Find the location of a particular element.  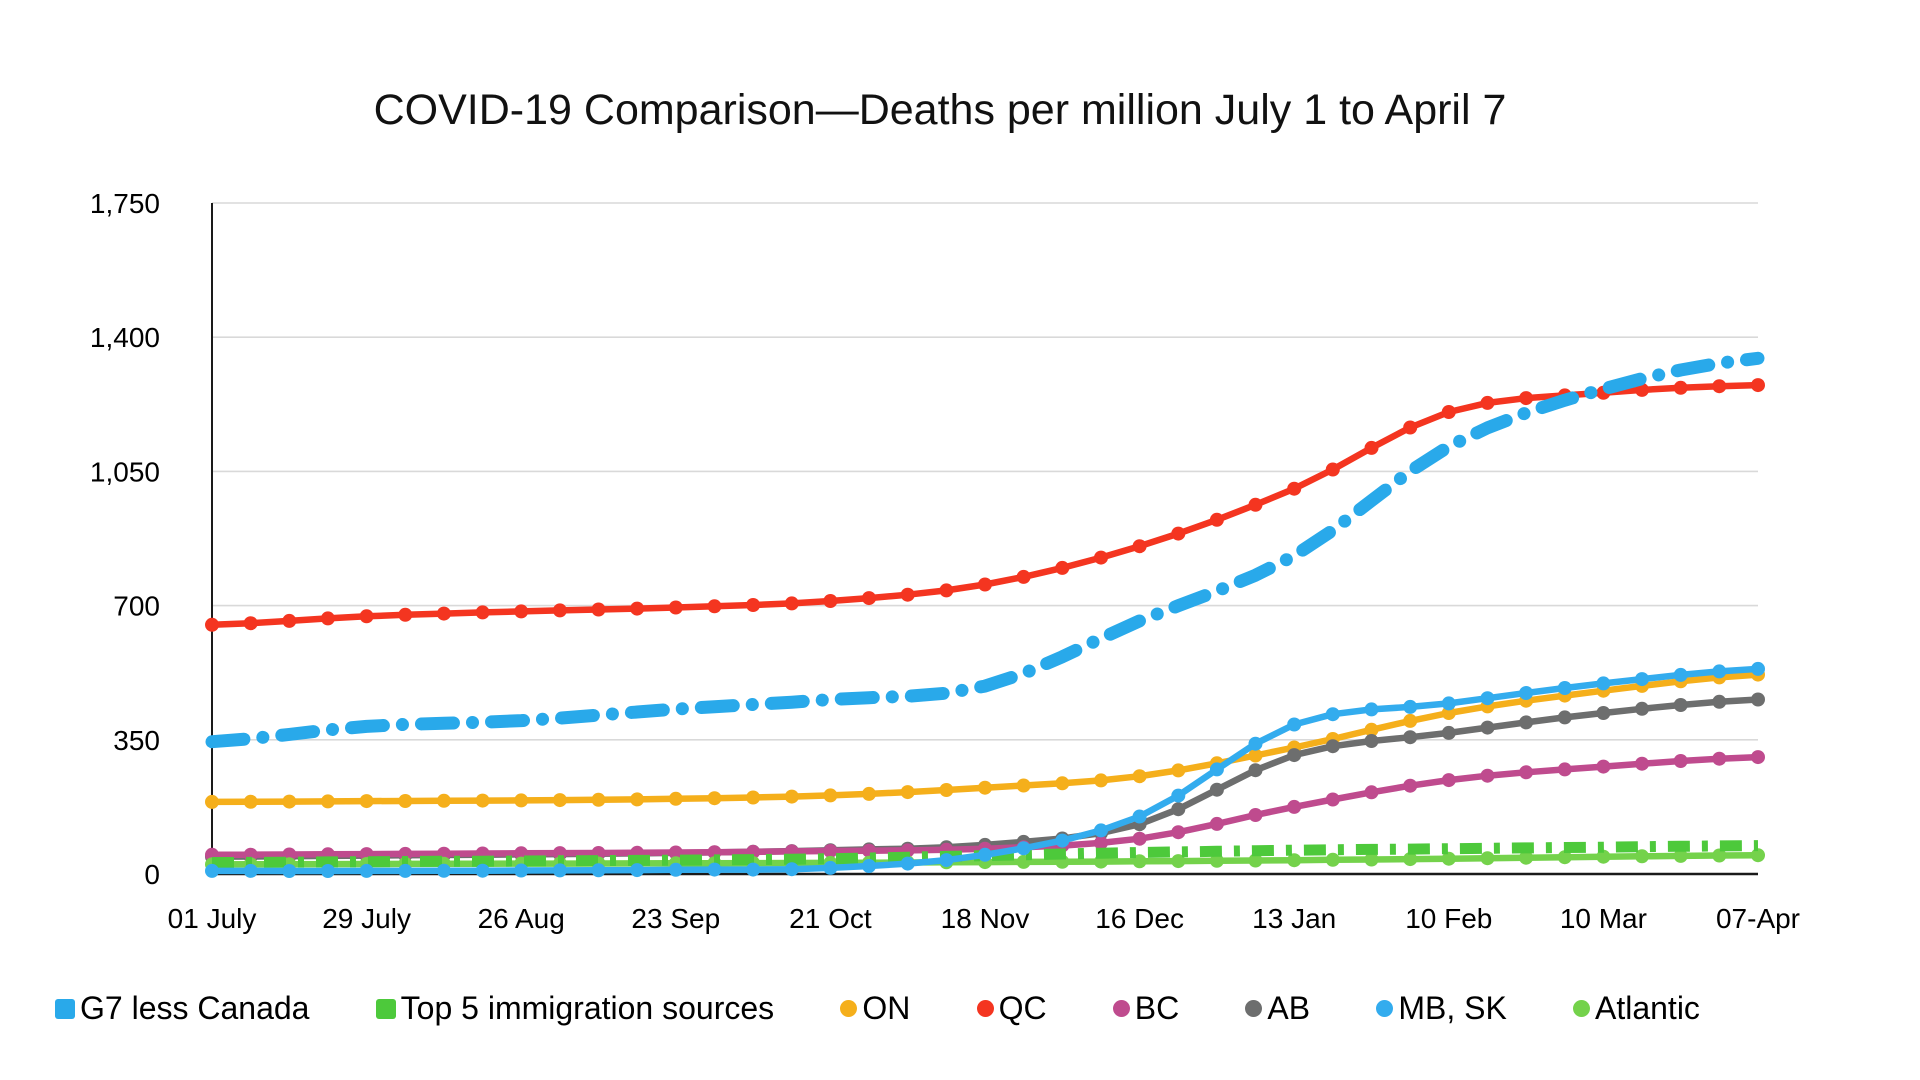

legend-item-bc: BC is located at coordinates (1146, 1008).